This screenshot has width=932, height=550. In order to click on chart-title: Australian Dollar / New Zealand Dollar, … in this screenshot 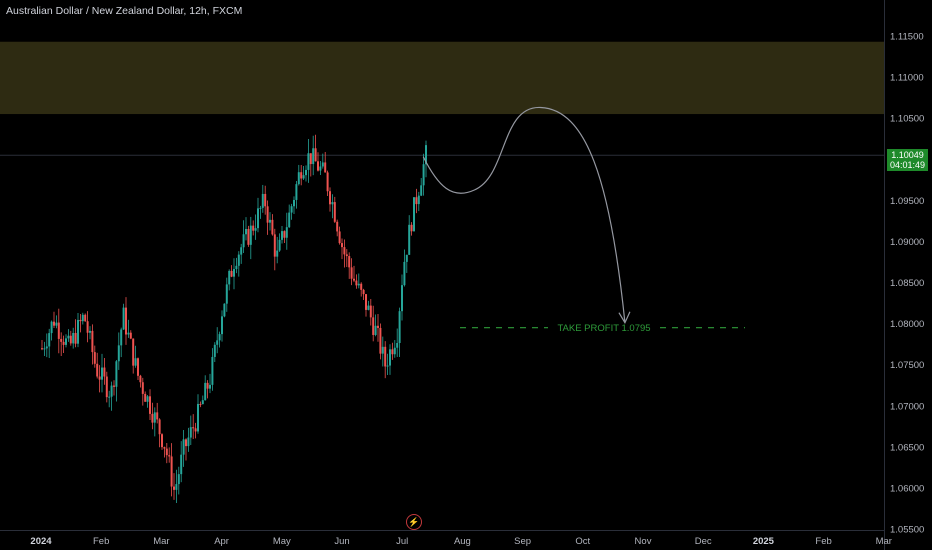, I will do `click(124, 11)`.